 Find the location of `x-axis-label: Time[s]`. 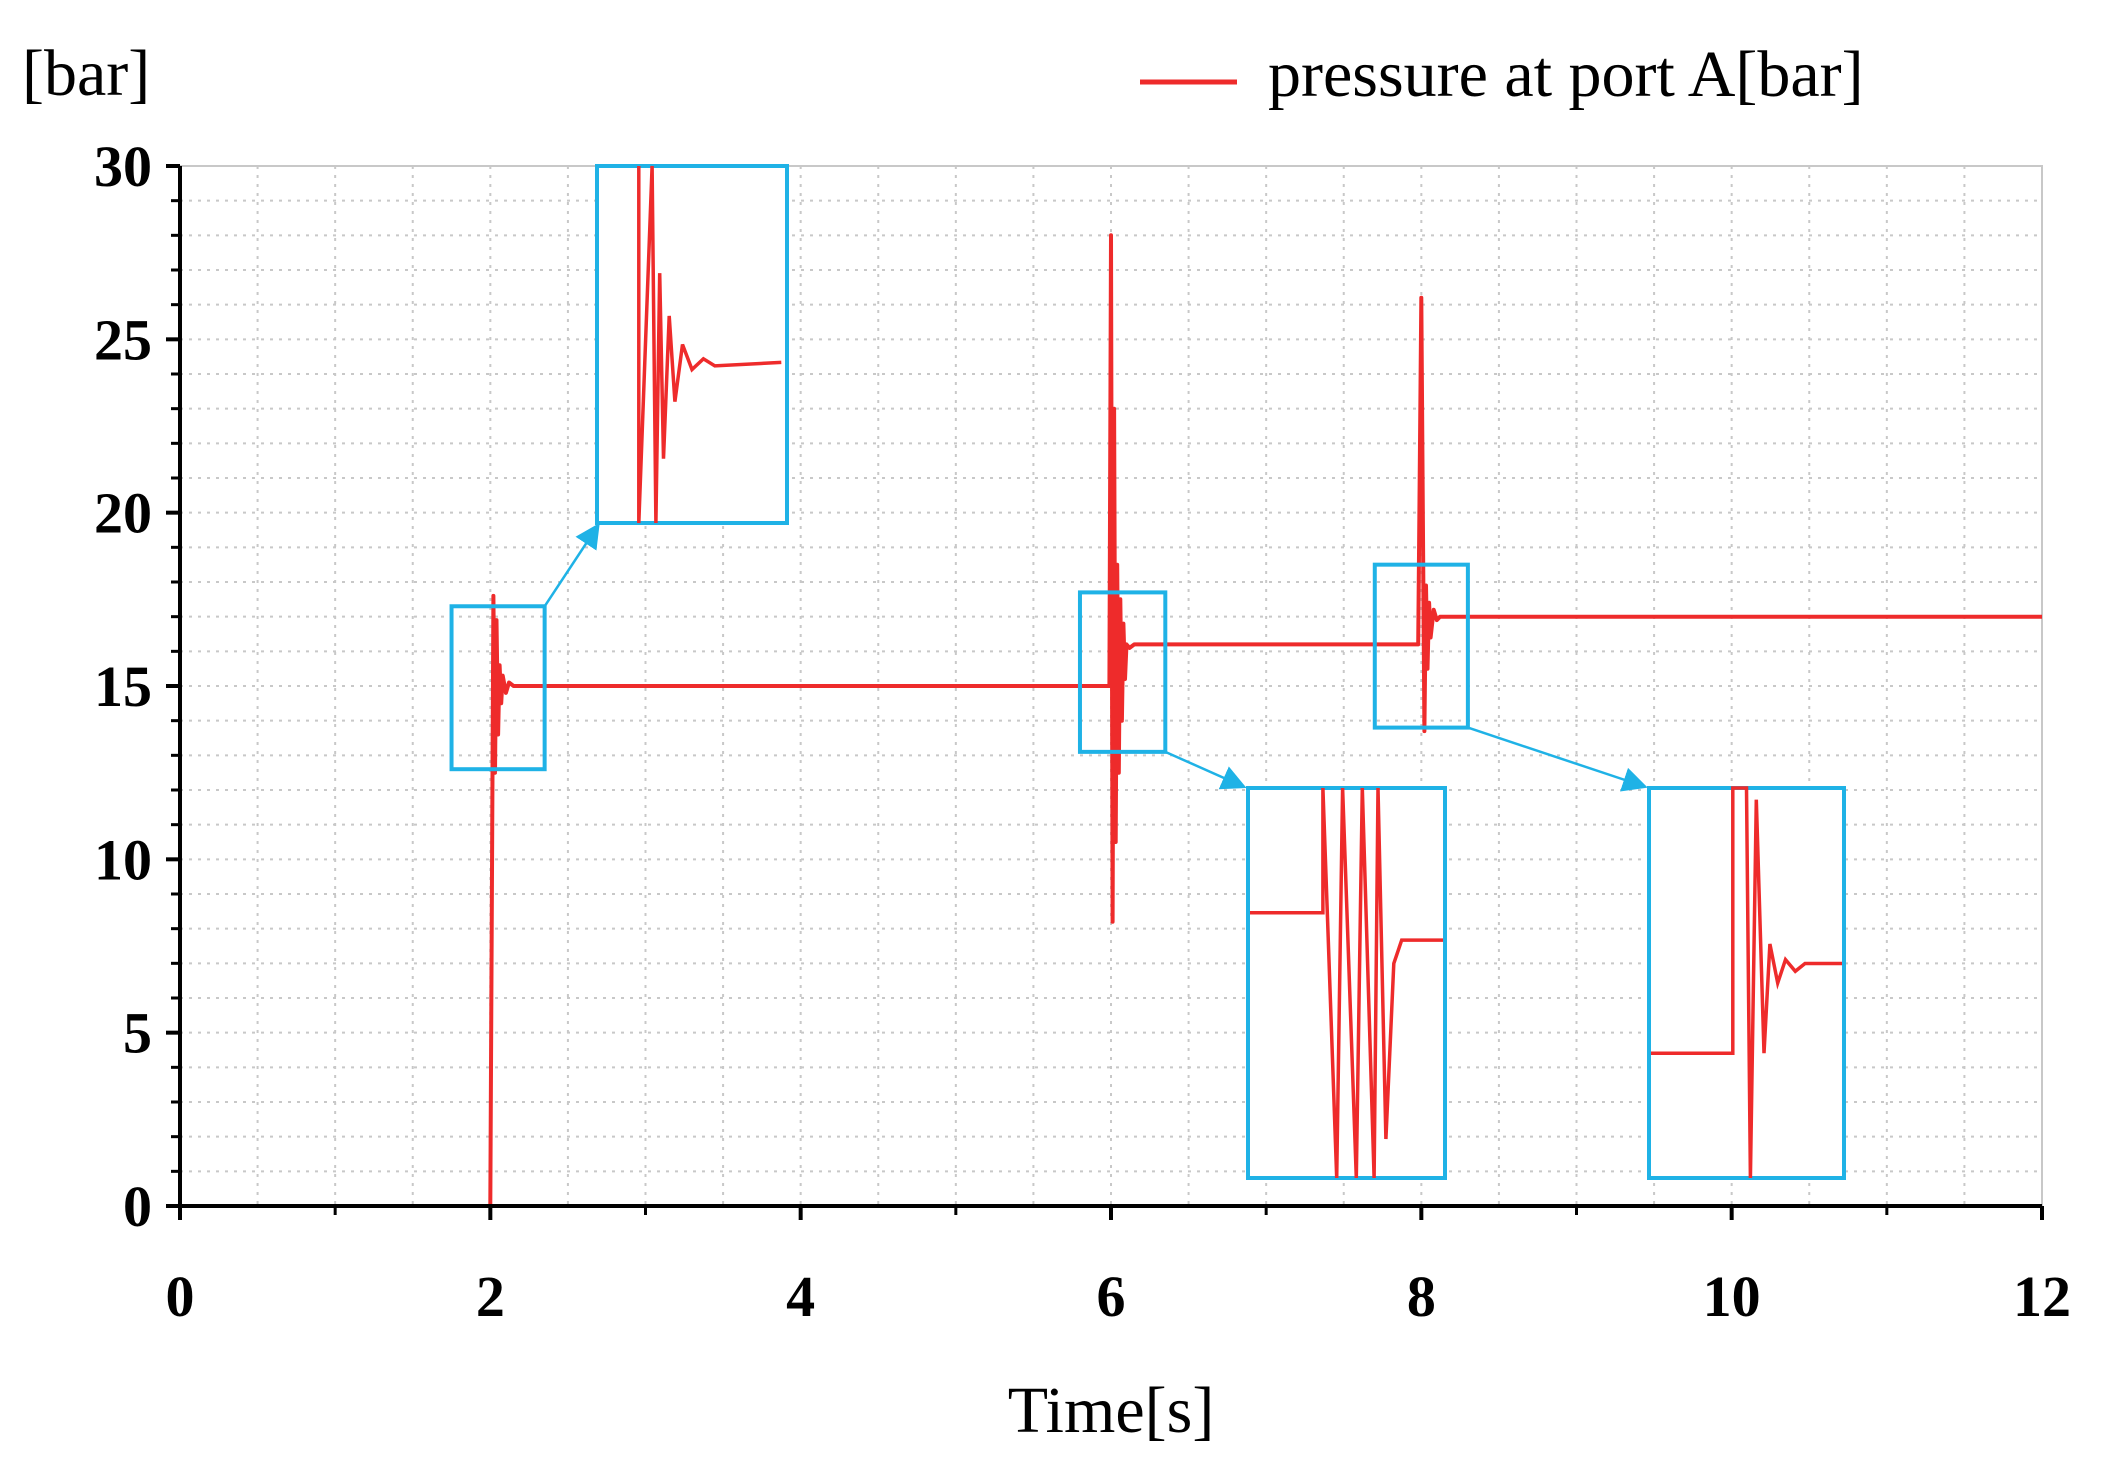

x-axis-label: Time[s] is located at coordinates (1111, 1410).